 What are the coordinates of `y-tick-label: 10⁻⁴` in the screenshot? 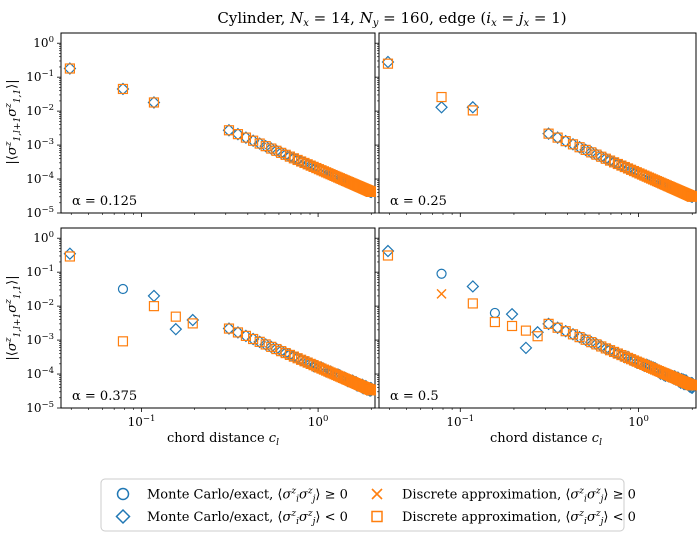 It's located at (40, 178).